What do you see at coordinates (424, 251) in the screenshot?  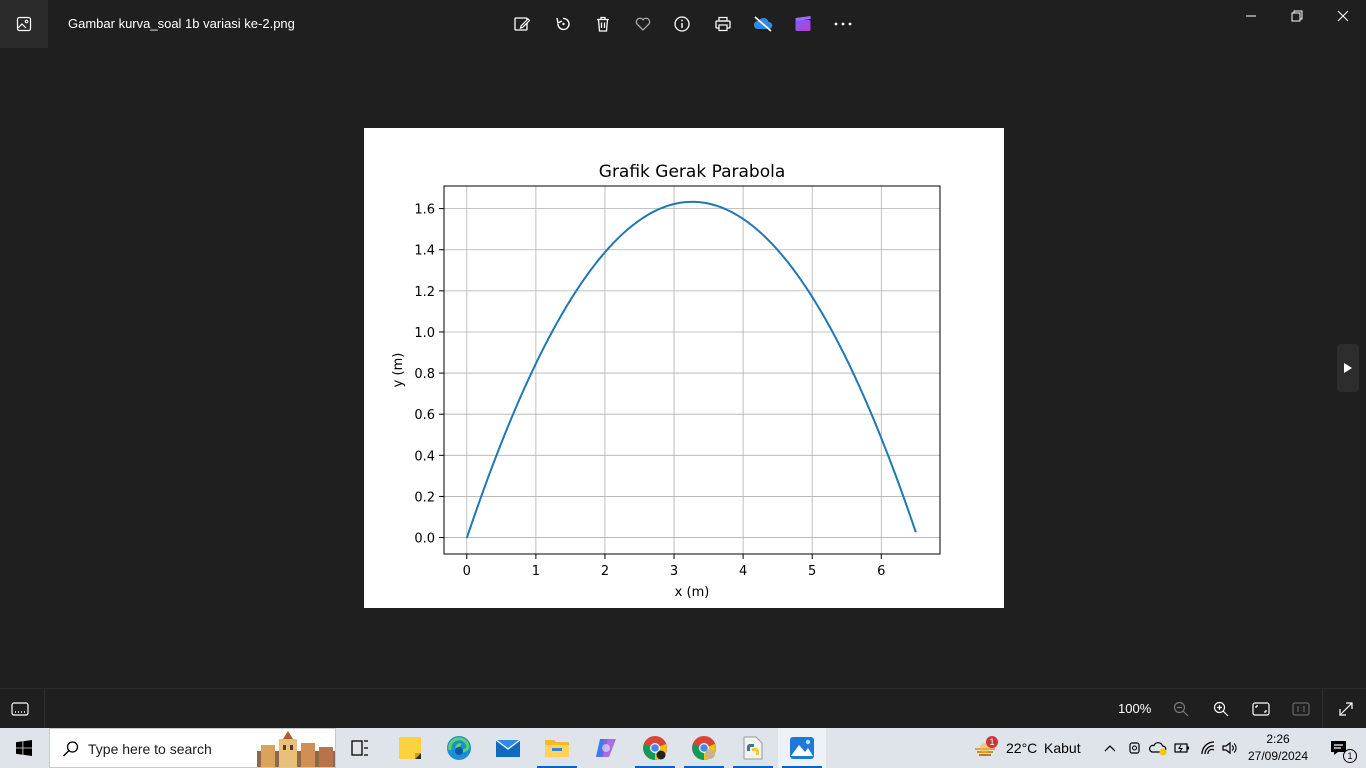 I see `y-tick-label: 1.4` at bounding box center [424, 251].